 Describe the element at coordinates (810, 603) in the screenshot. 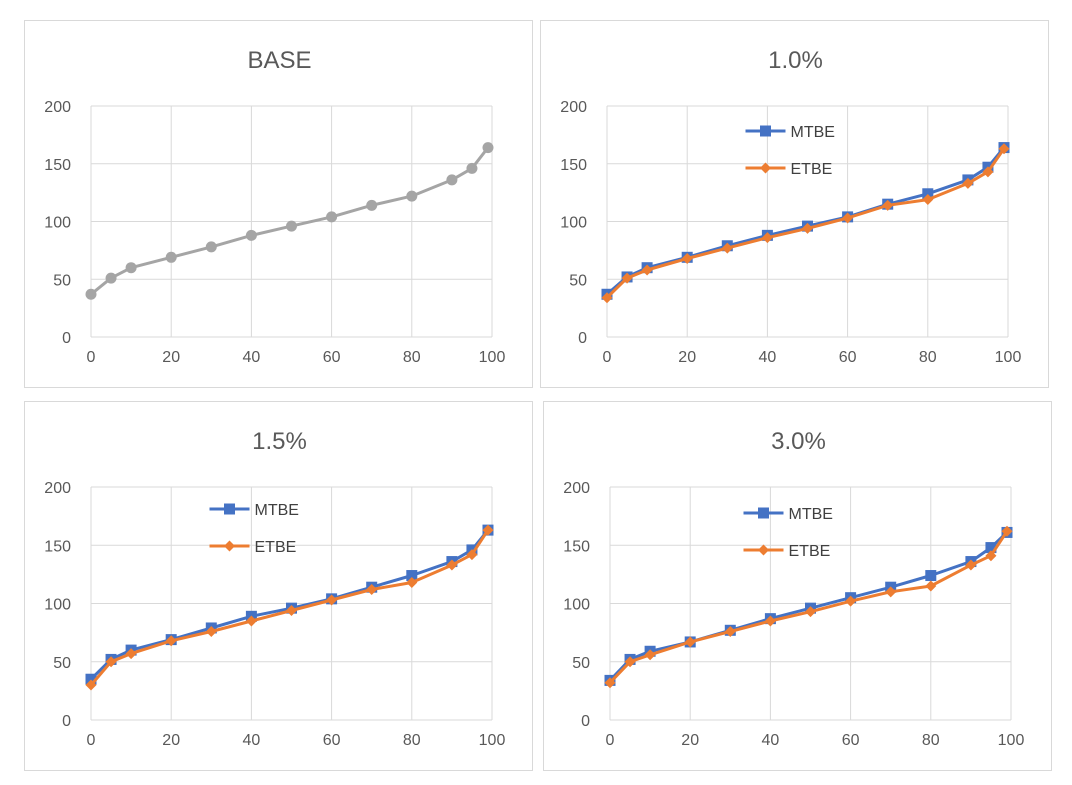

I see `gridlines` at that location.